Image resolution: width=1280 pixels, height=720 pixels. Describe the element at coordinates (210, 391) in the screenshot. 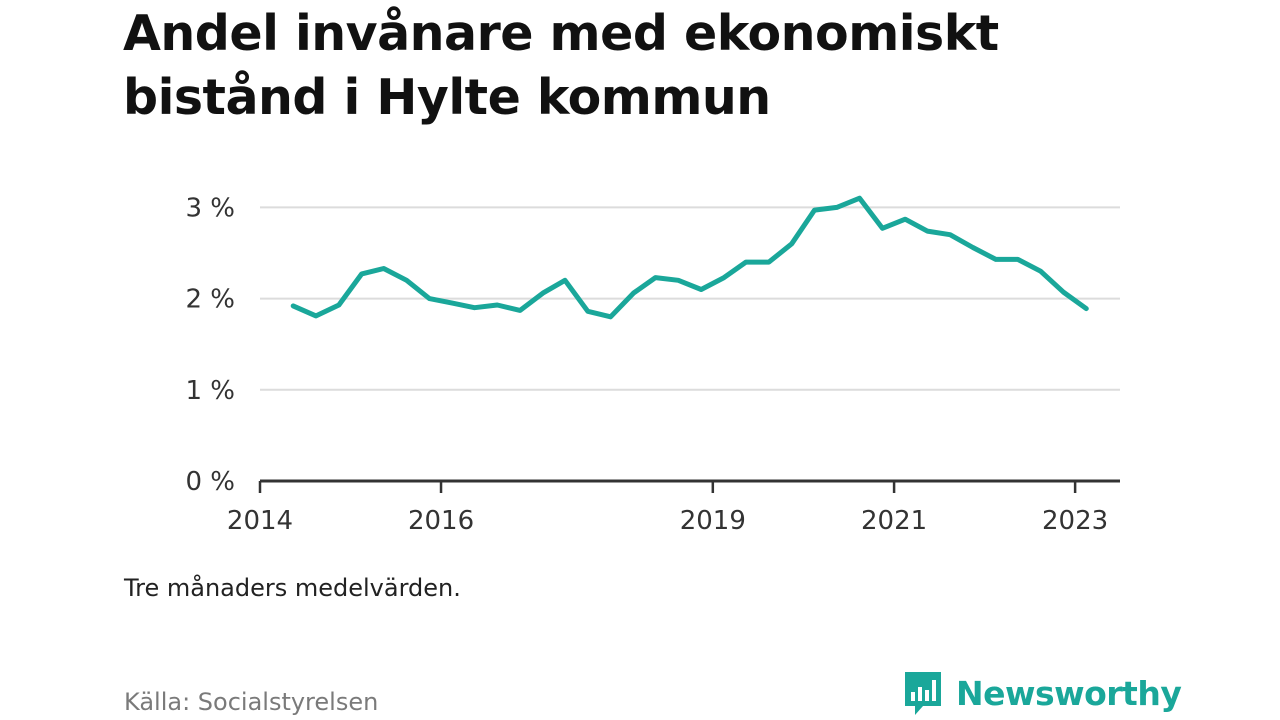

I see `y-tick-label: 1 %` at that location.